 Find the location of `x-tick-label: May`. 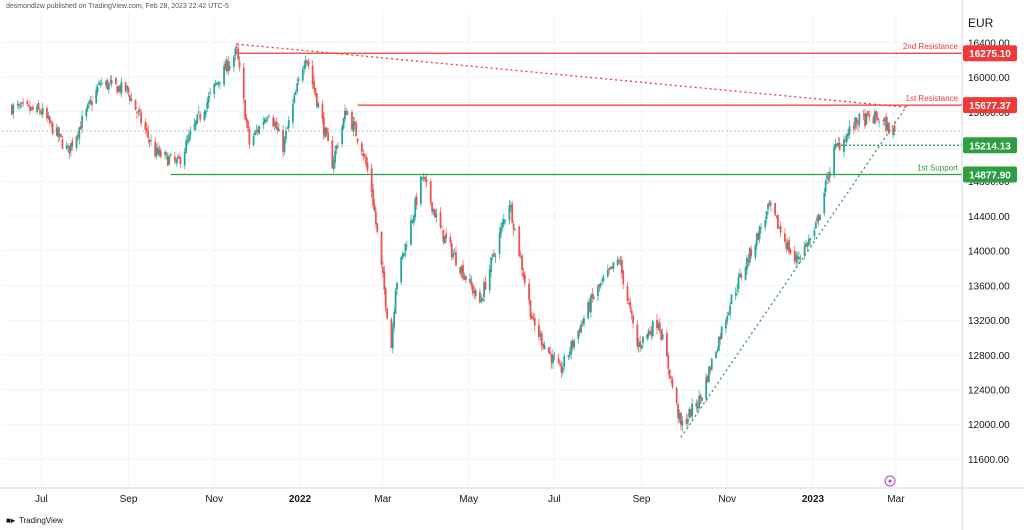

x-tick-label: May is located at coordinates (468, 499).